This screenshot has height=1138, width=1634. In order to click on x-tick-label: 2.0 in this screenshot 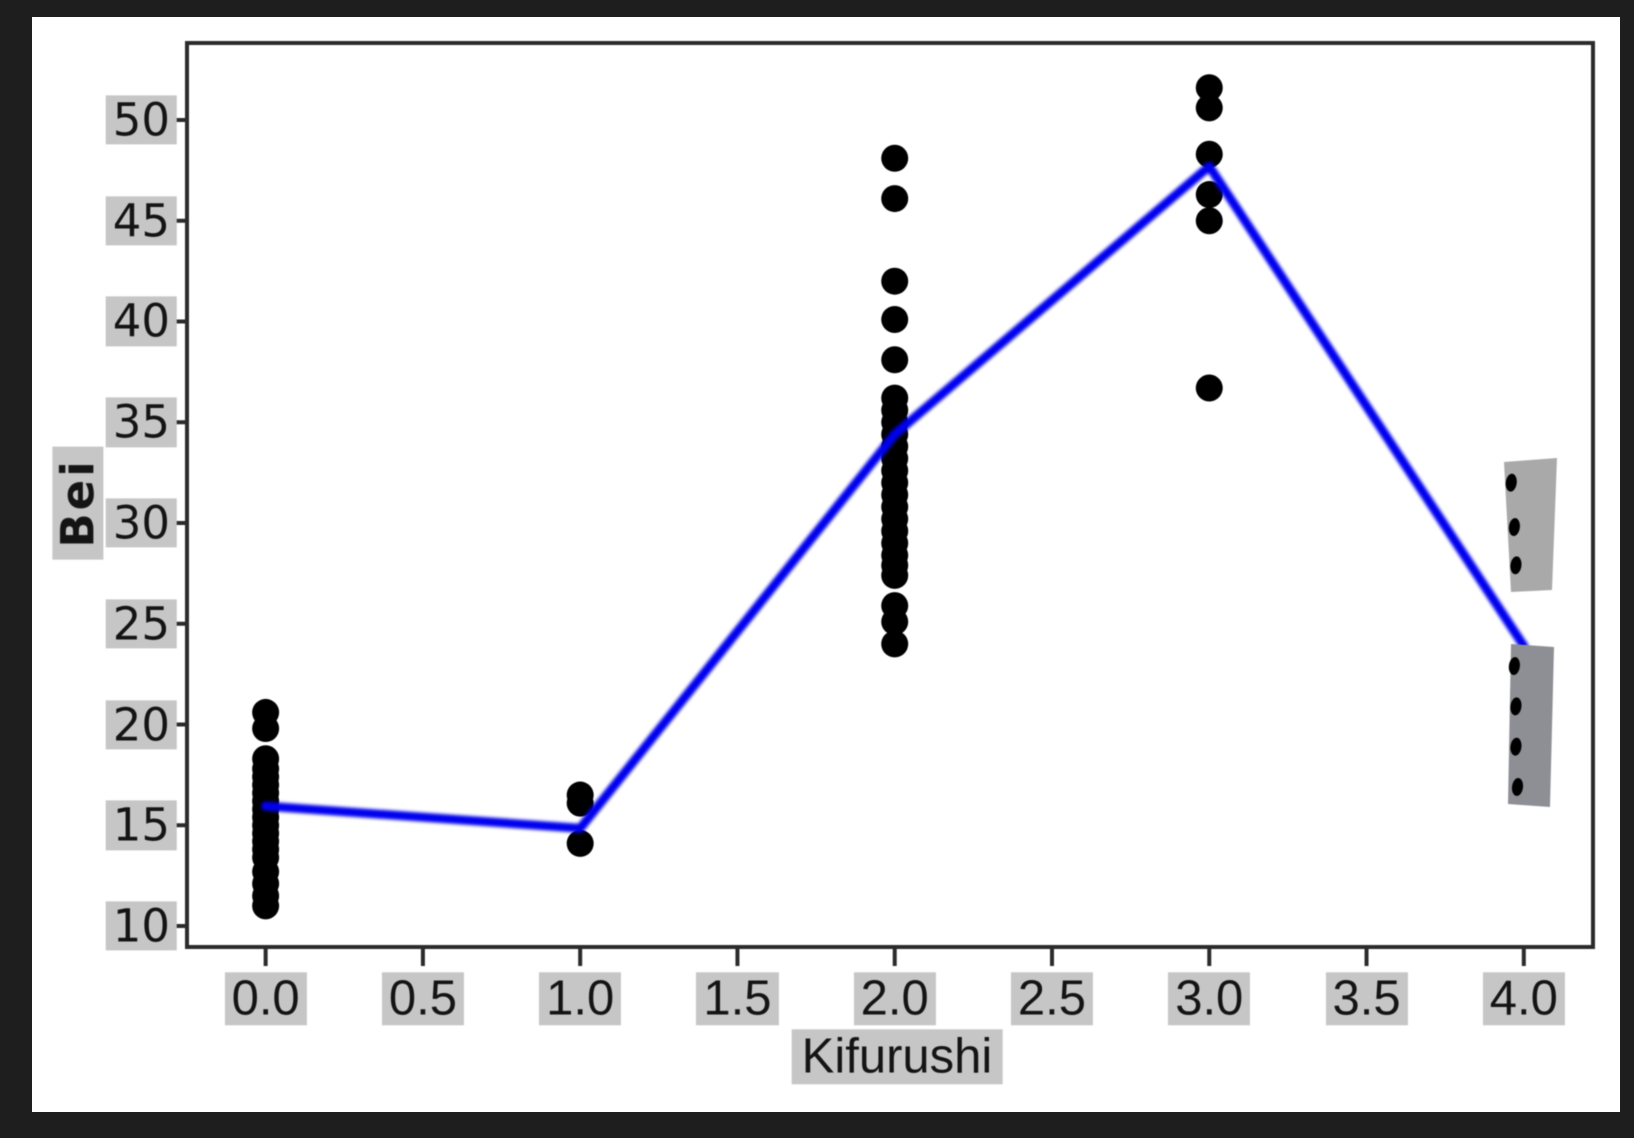, I will do `click(894, 999)`.